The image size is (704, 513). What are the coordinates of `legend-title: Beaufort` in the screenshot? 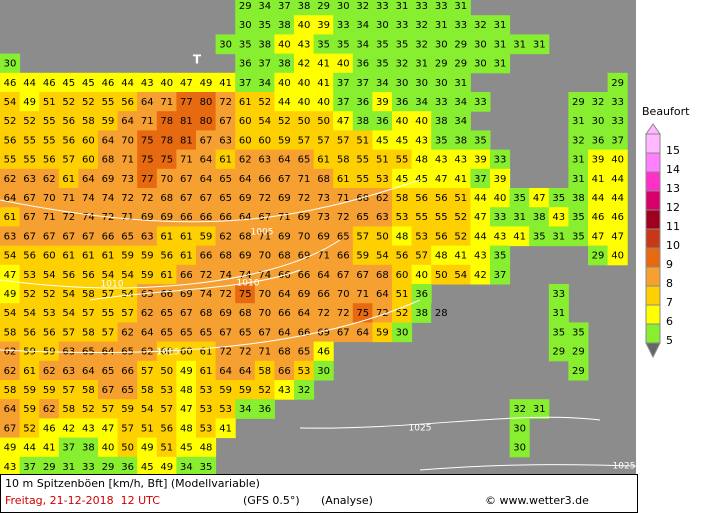 It's located at (666, 111).